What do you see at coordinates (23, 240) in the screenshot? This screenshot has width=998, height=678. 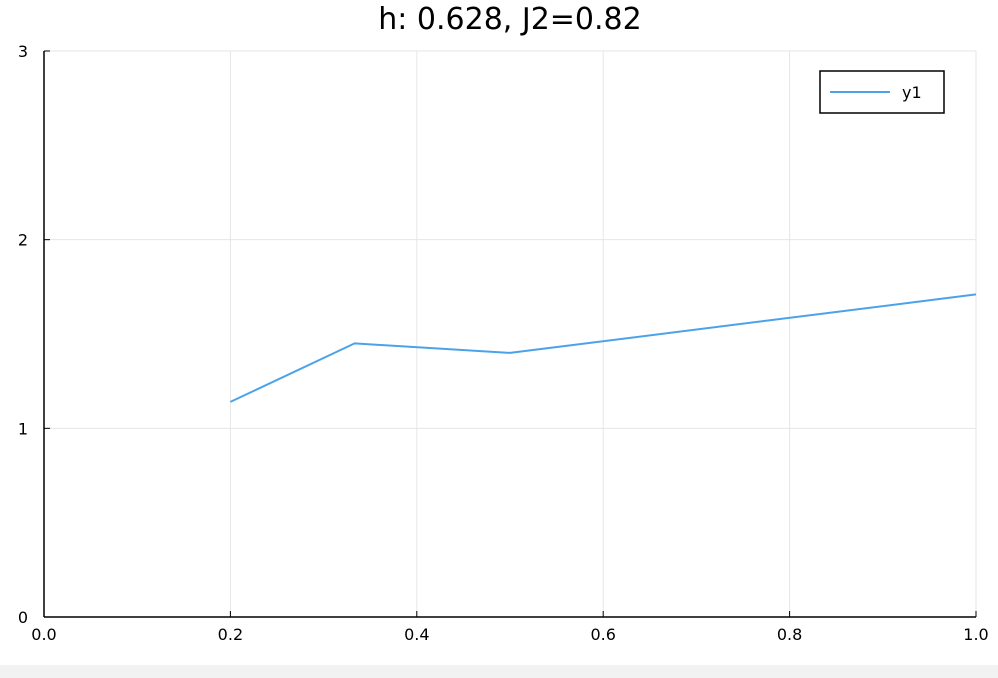 I see `y-tick-label: 2` at bounding box center [23, 240].